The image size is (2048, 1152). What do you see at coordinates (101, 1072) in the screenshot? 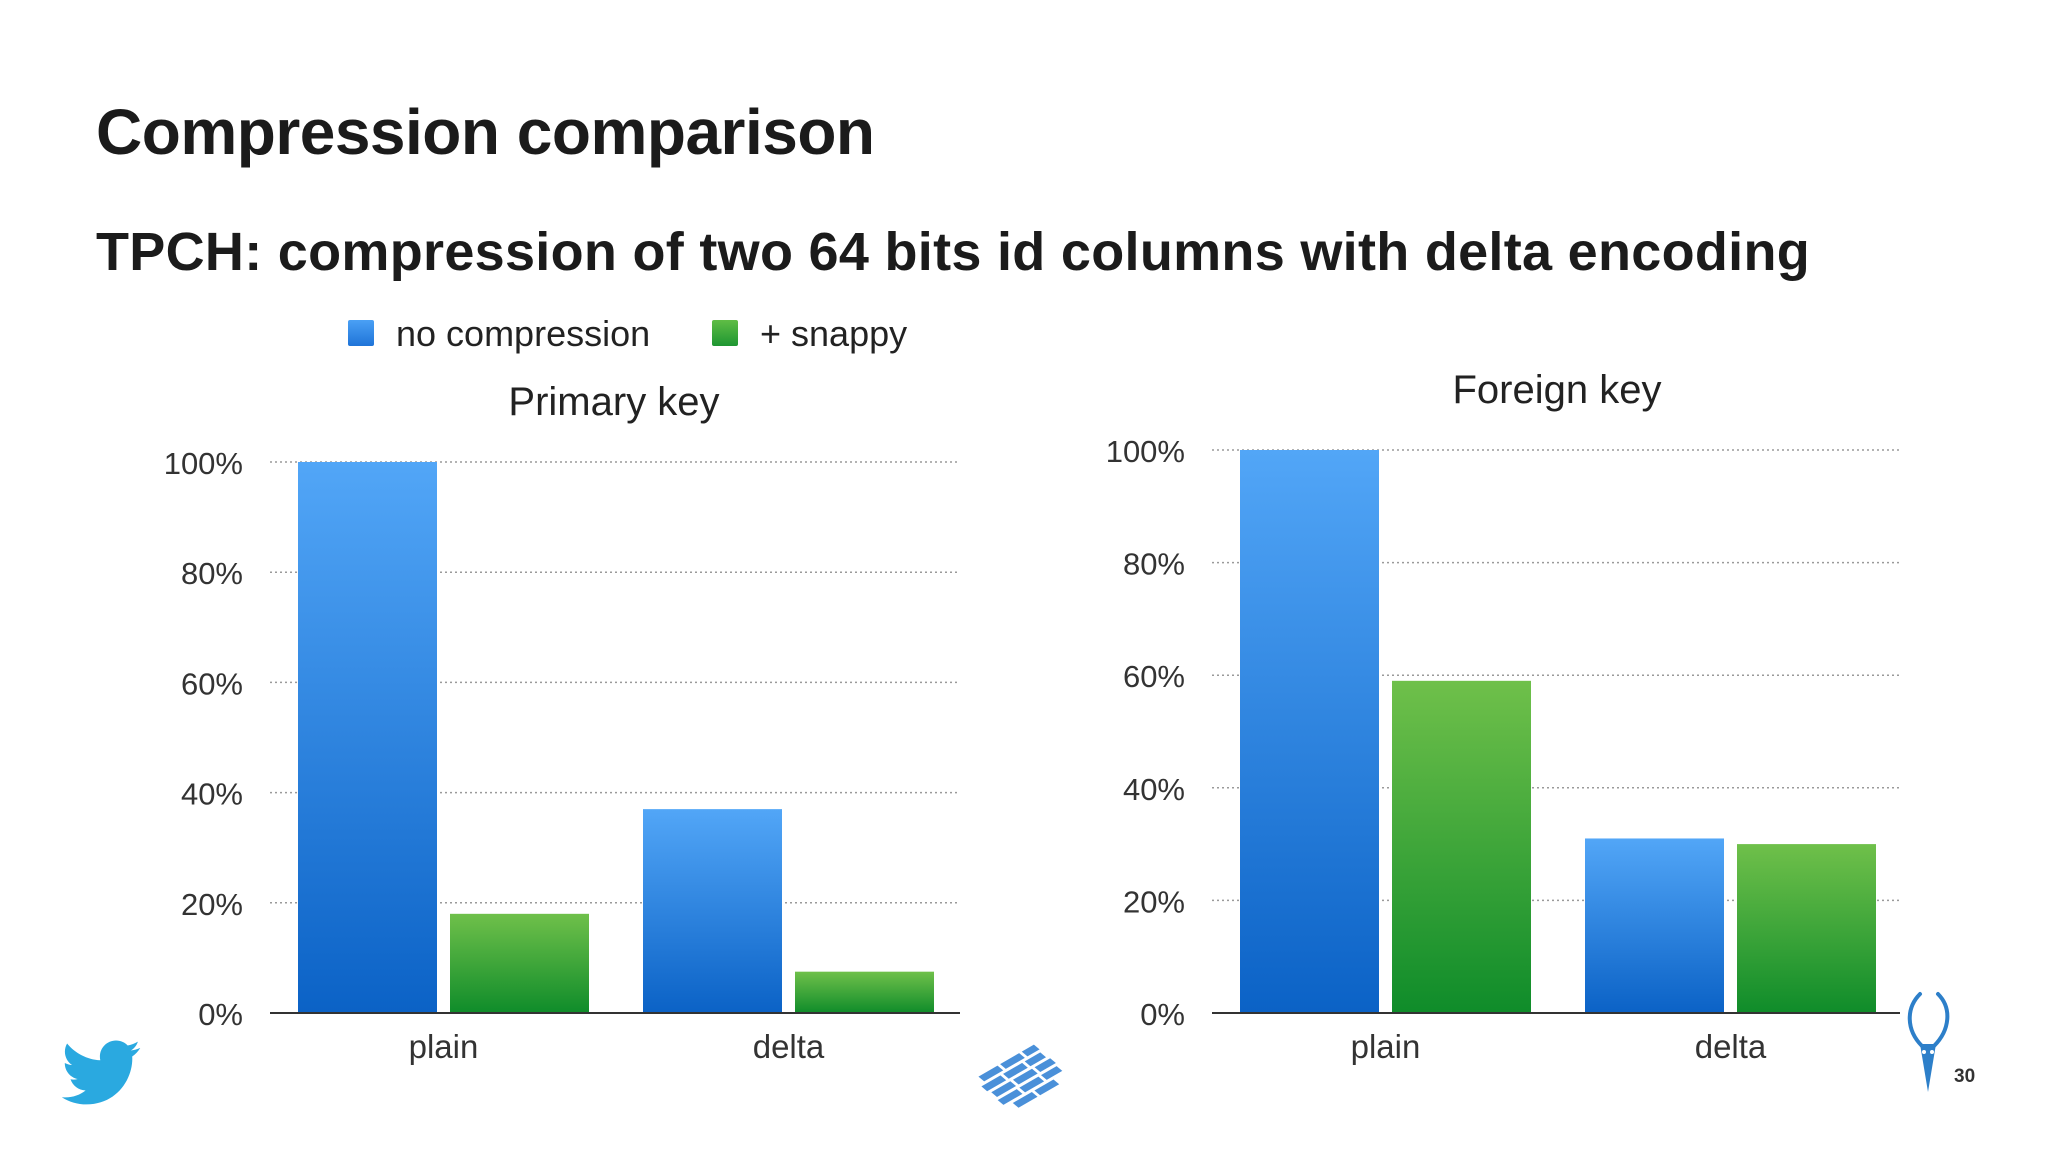
I see `twitter-bird-icon` at bounding box center [101, 1072].